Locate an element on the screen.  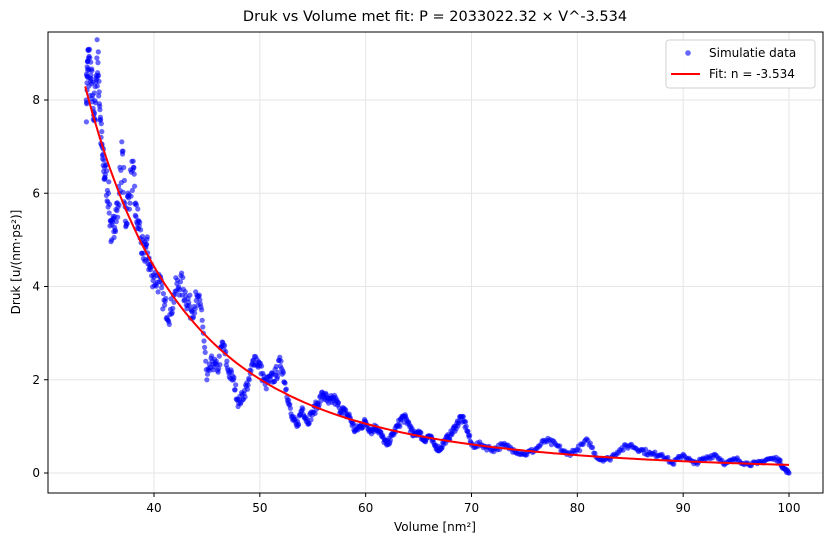
y-axis-ticks: 0 2 4 6 8 is located at coordinates (40, 286).